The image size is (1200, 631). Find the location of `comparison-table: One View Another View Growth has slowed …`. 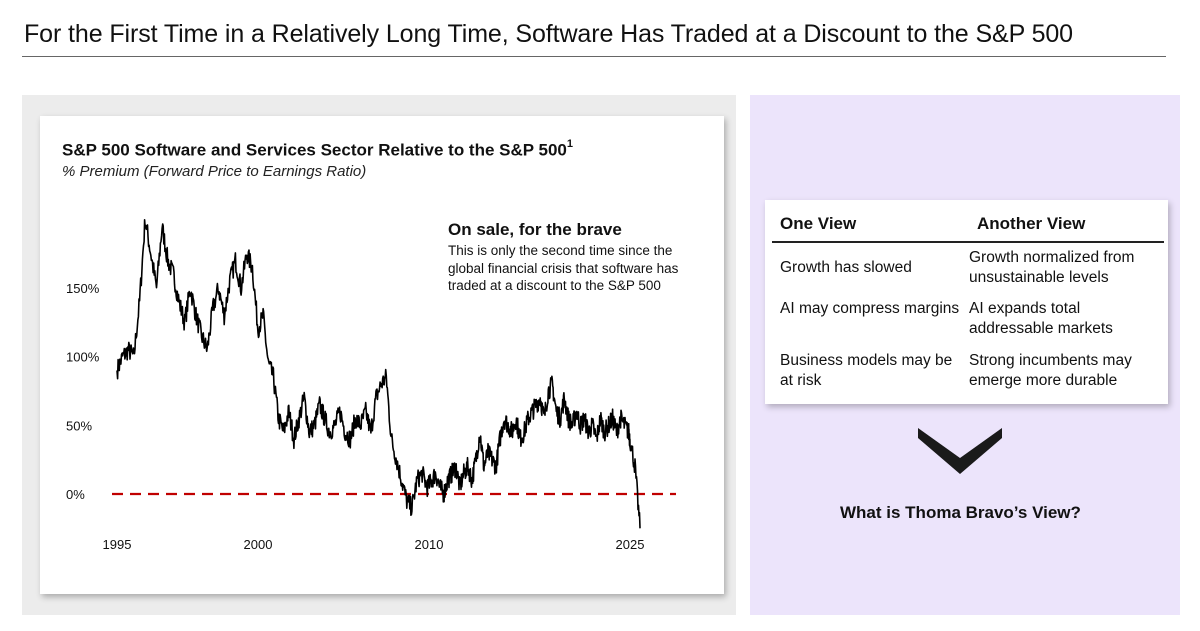

comparison-table: One View Another View Growth has slowed … is located at coordinates (966, 302).